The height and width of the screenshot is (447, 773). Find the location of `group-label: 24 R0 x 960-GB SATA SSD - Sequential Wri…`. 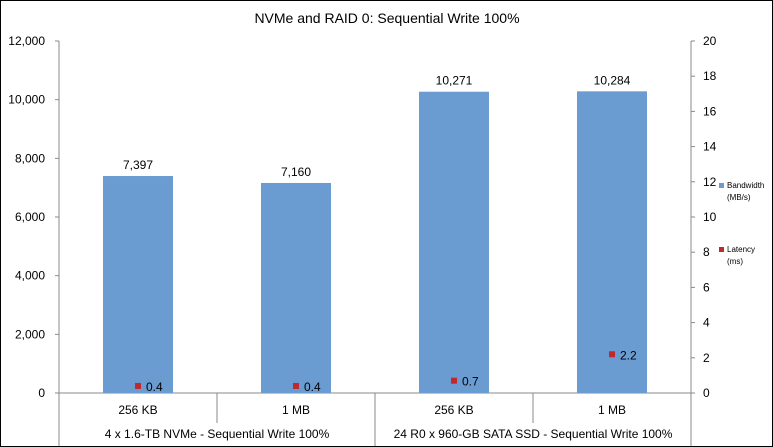

group-label: 24 R0 x 960-GB SATA SSD - Sequential Wri… is located at coordinates (533, 434).